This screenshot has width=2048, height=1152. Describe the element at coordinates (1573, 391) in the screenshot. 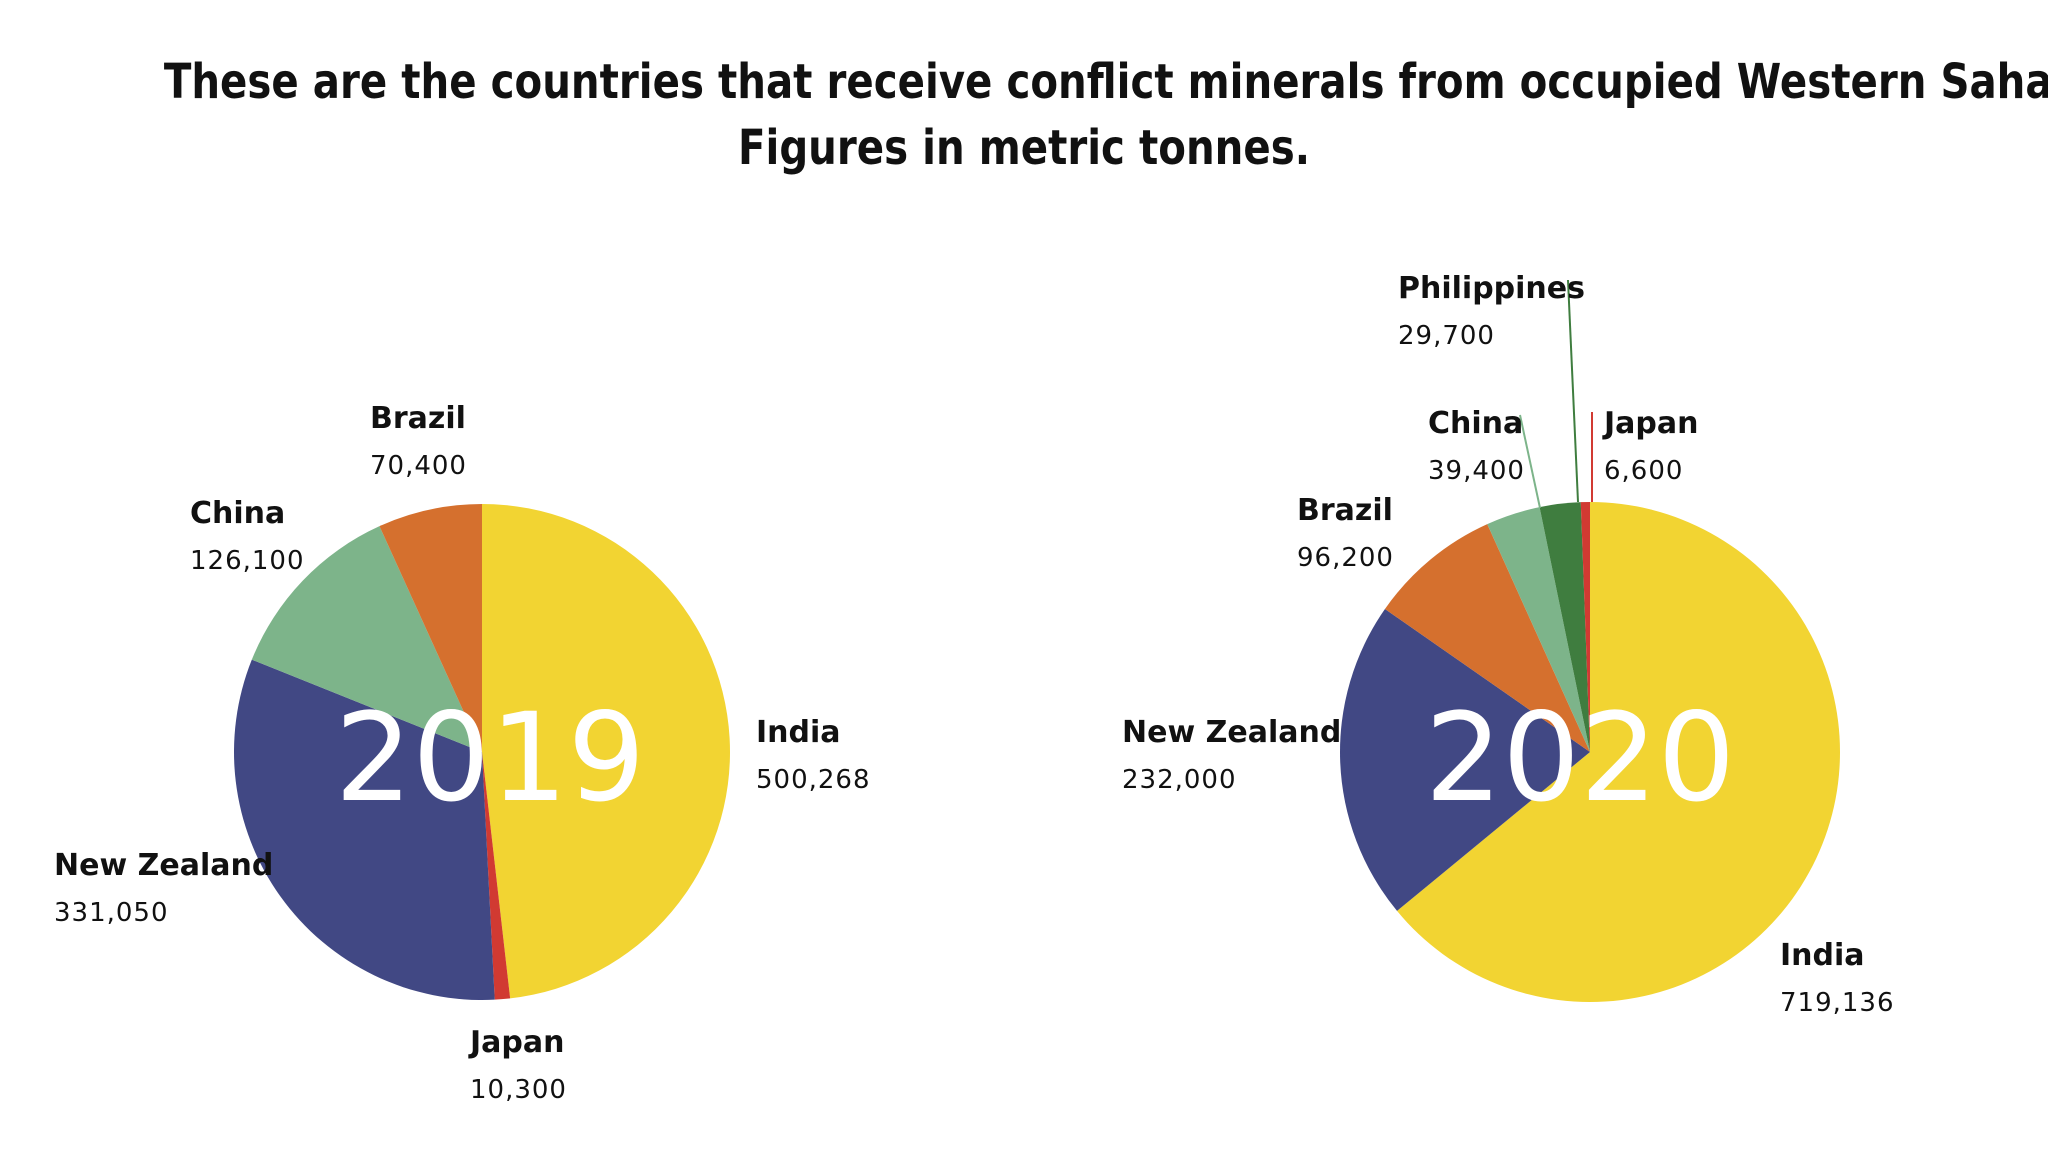

I see `leader-line-2020-philippines` at that location.